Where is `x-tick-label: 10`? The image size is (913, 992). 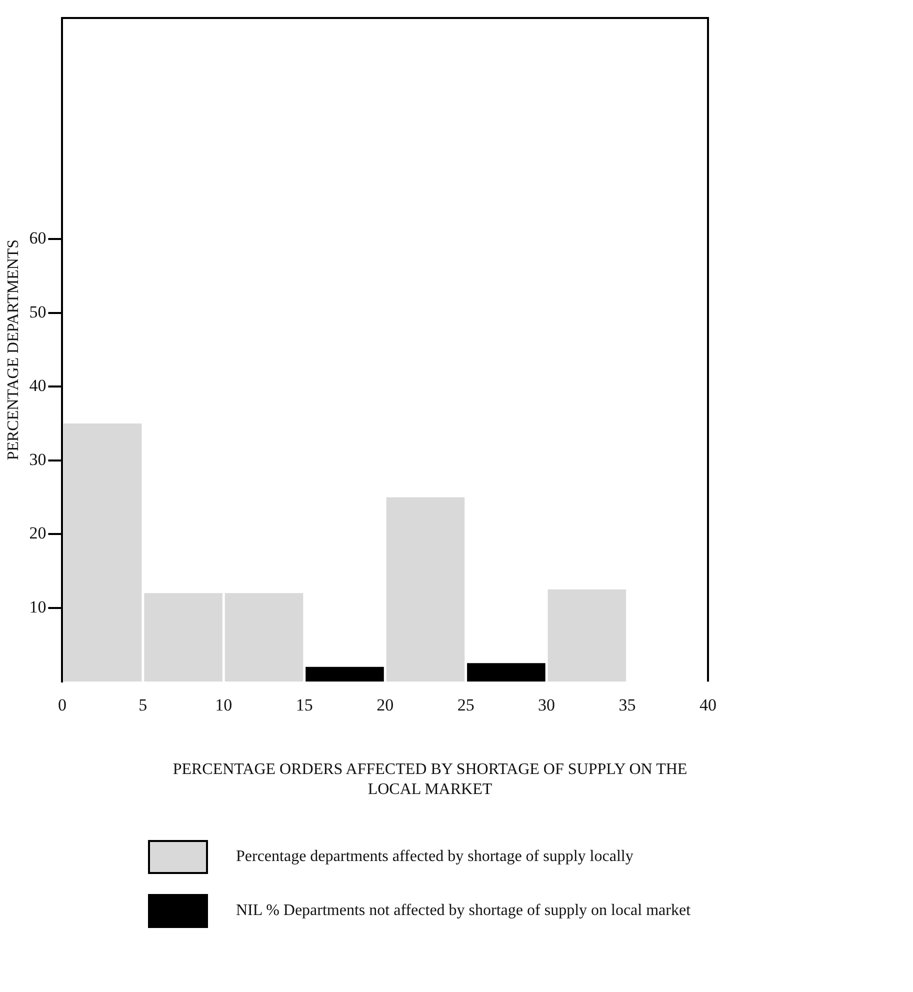 x-tick-label: 10 is located at coordinates (223, 704).